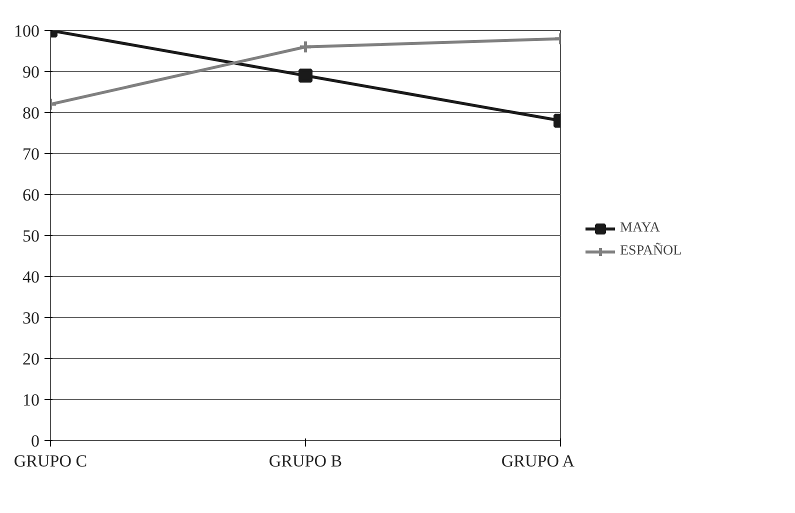  Describe the element at coordinates (31, 72) in the screenshot. I see `y-tick-label: 90` at that location.